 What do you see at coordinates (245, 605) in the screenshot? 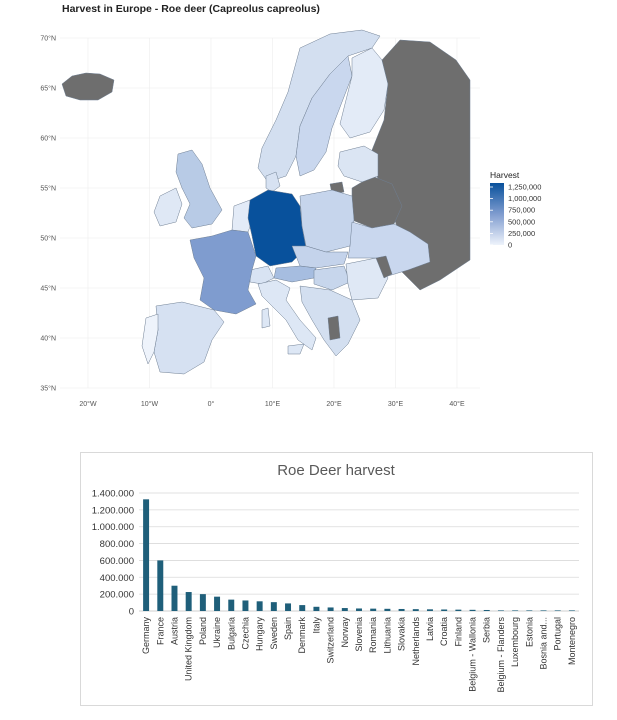
I see `bar-czechia` at bounding box center [245, 605].